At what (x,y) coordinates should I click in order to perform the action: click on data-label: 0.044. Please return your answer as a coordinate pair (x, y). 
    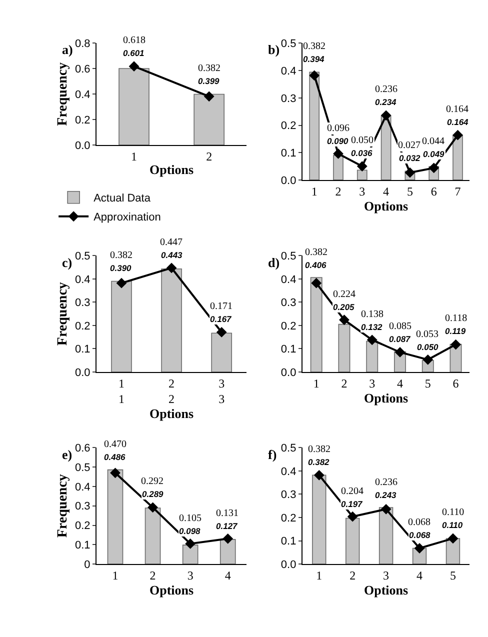
    Looking at the image, I should click on (433, 141).